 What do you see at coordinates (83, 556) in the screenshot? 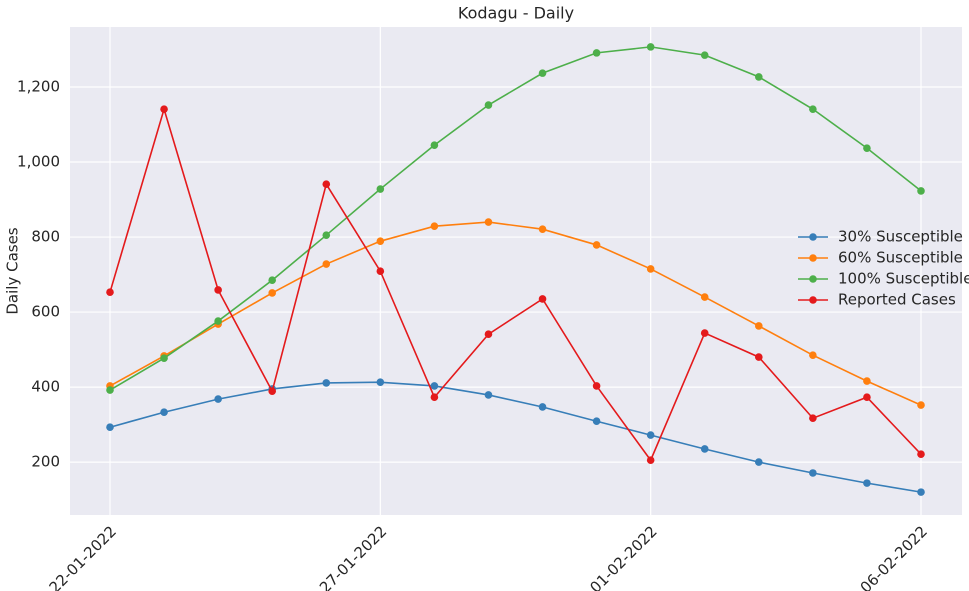
I see `x-tick-label: 22-01-2022` at bounding box center [83, 556].